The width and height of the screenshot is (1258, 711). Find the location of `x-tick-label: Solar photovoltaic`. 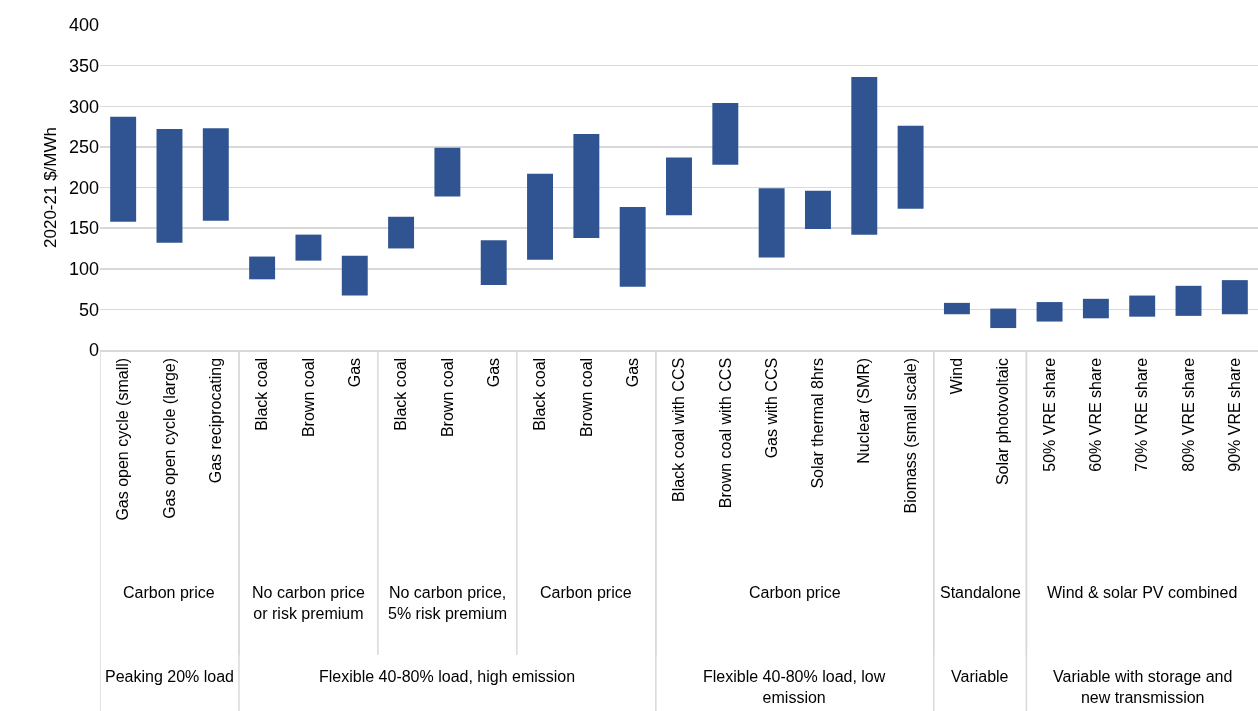

x-tick-label: Solar photovoltaic is located at coordinates (1003, 421).